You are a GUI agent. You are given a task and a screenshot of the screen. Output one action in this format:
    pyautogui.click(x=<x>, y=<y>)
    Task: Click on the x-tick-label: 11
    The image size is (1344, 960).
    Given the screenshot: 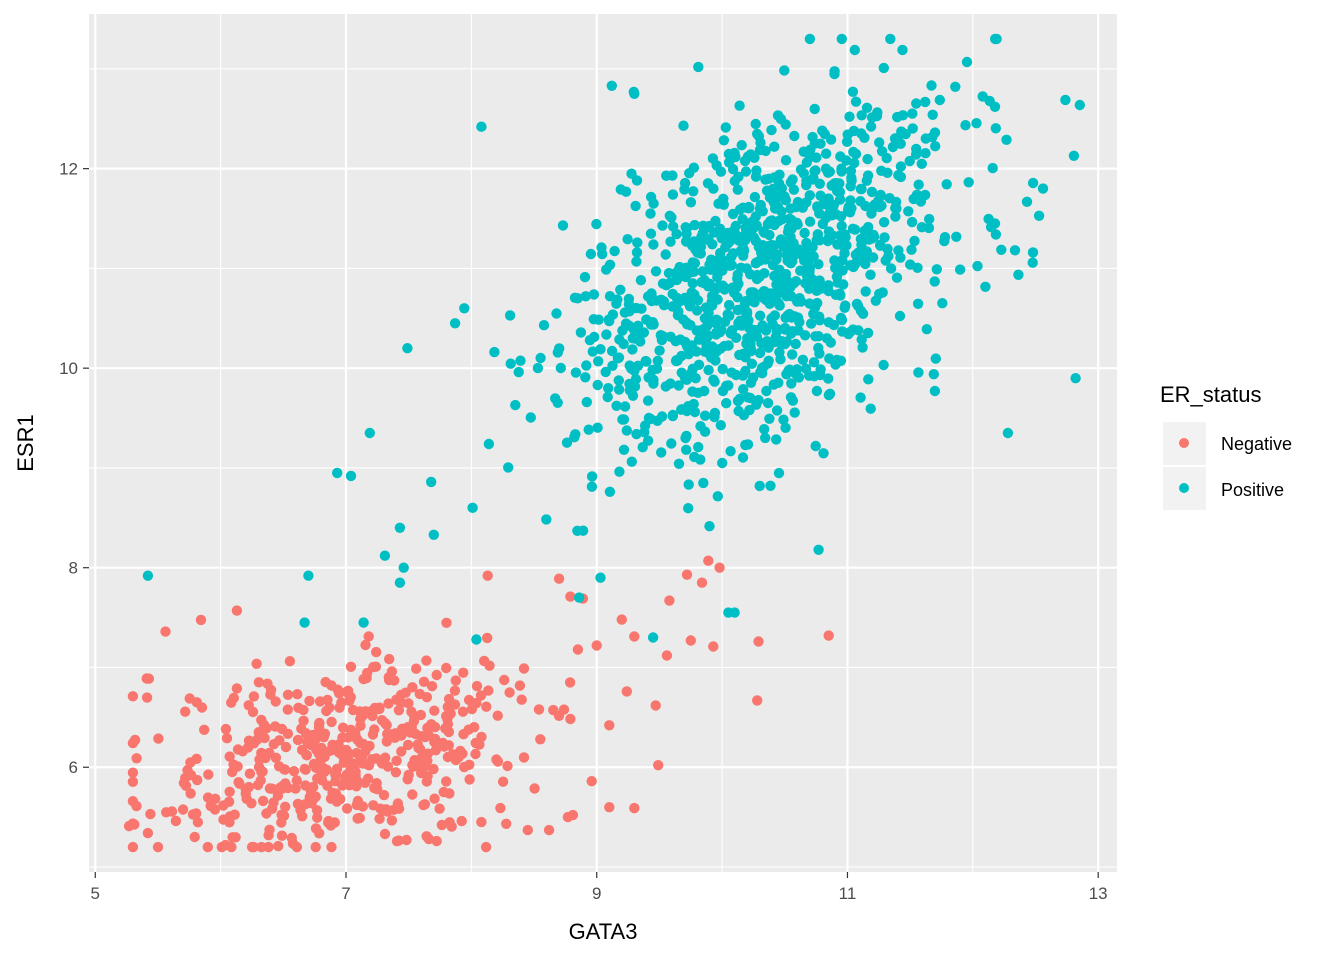 What is the action you would take?
    pyautogui.click(x=848, y=893)
    